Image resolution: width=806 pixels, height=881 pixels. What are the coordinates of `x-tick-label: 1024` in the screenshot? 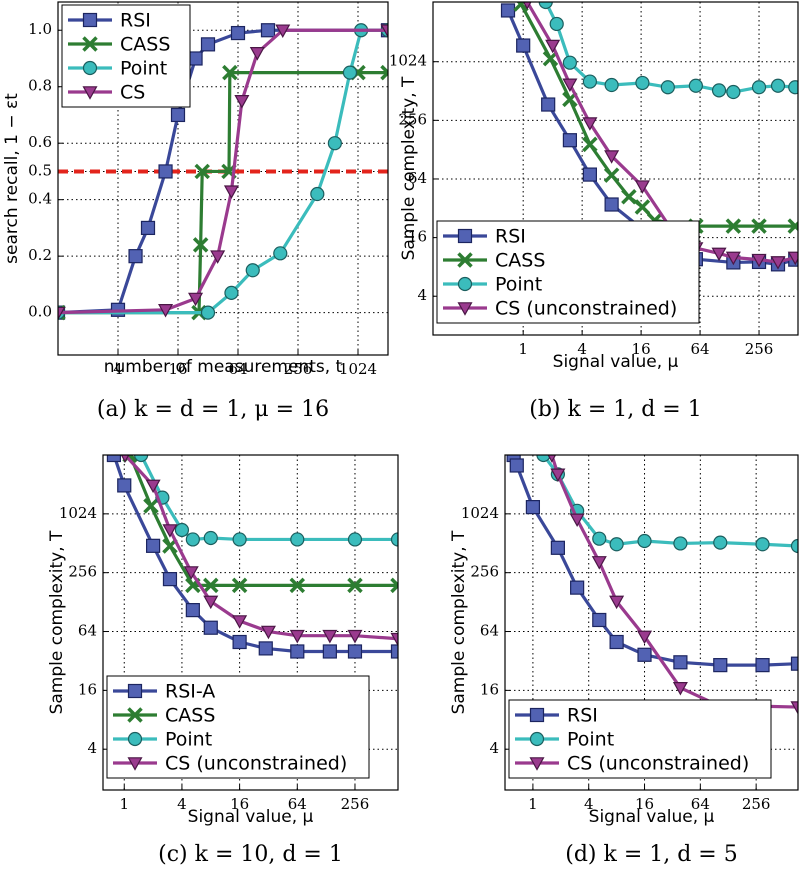 It's located at (358, 369).